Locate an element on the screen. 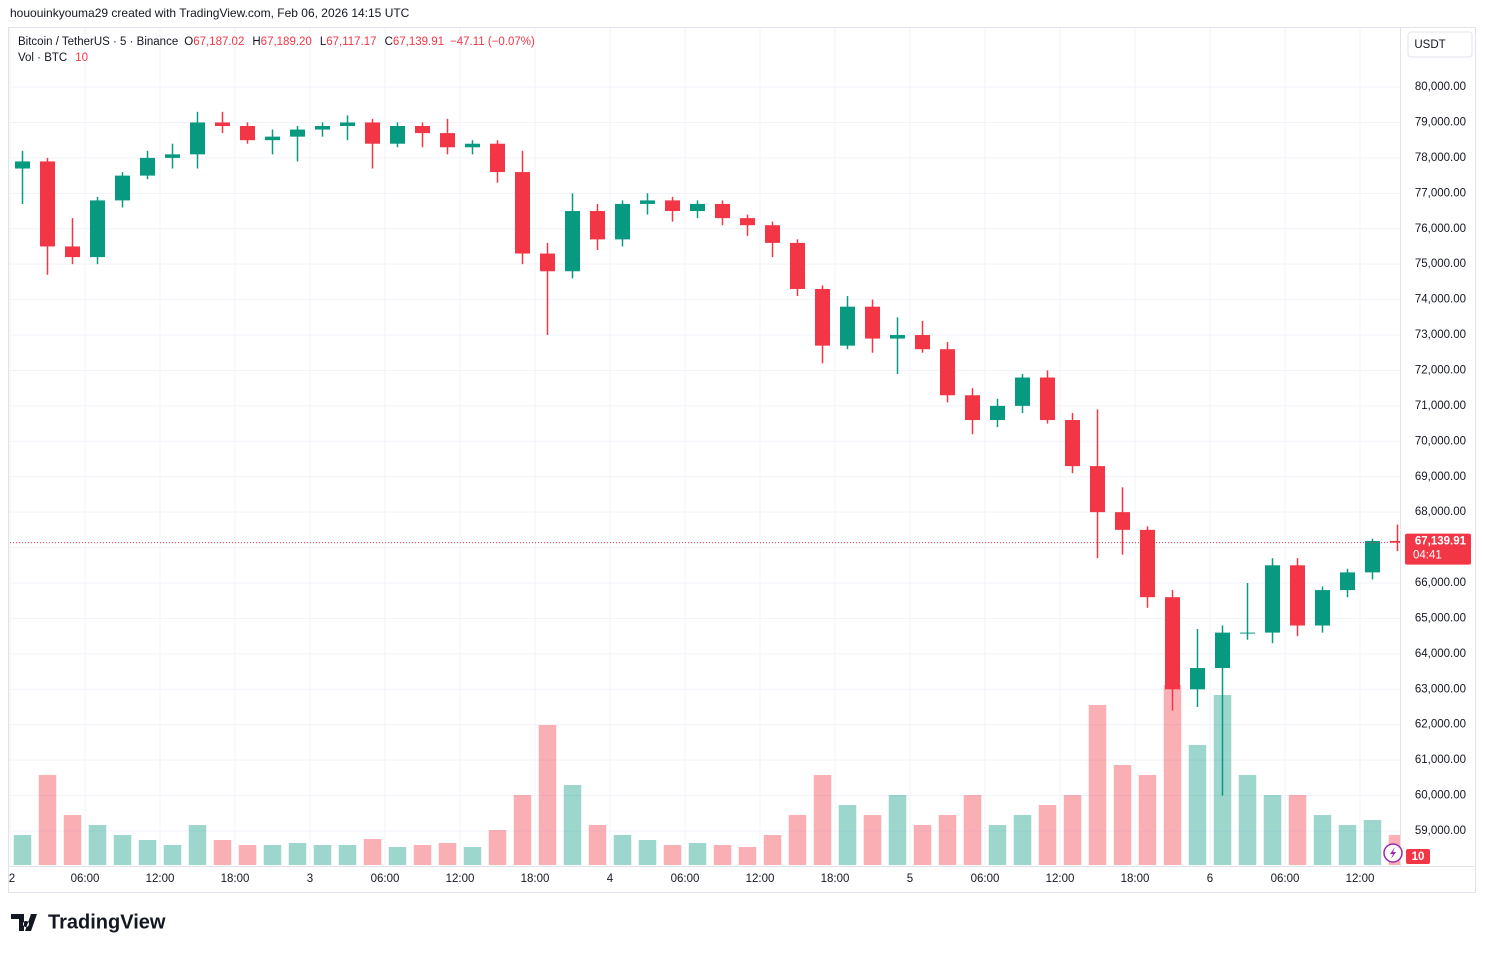 Image resolution: width=1486 pixels, height=958 pixels. y-tick-label: 71,000.00 is located at coordinates (1440, 406).